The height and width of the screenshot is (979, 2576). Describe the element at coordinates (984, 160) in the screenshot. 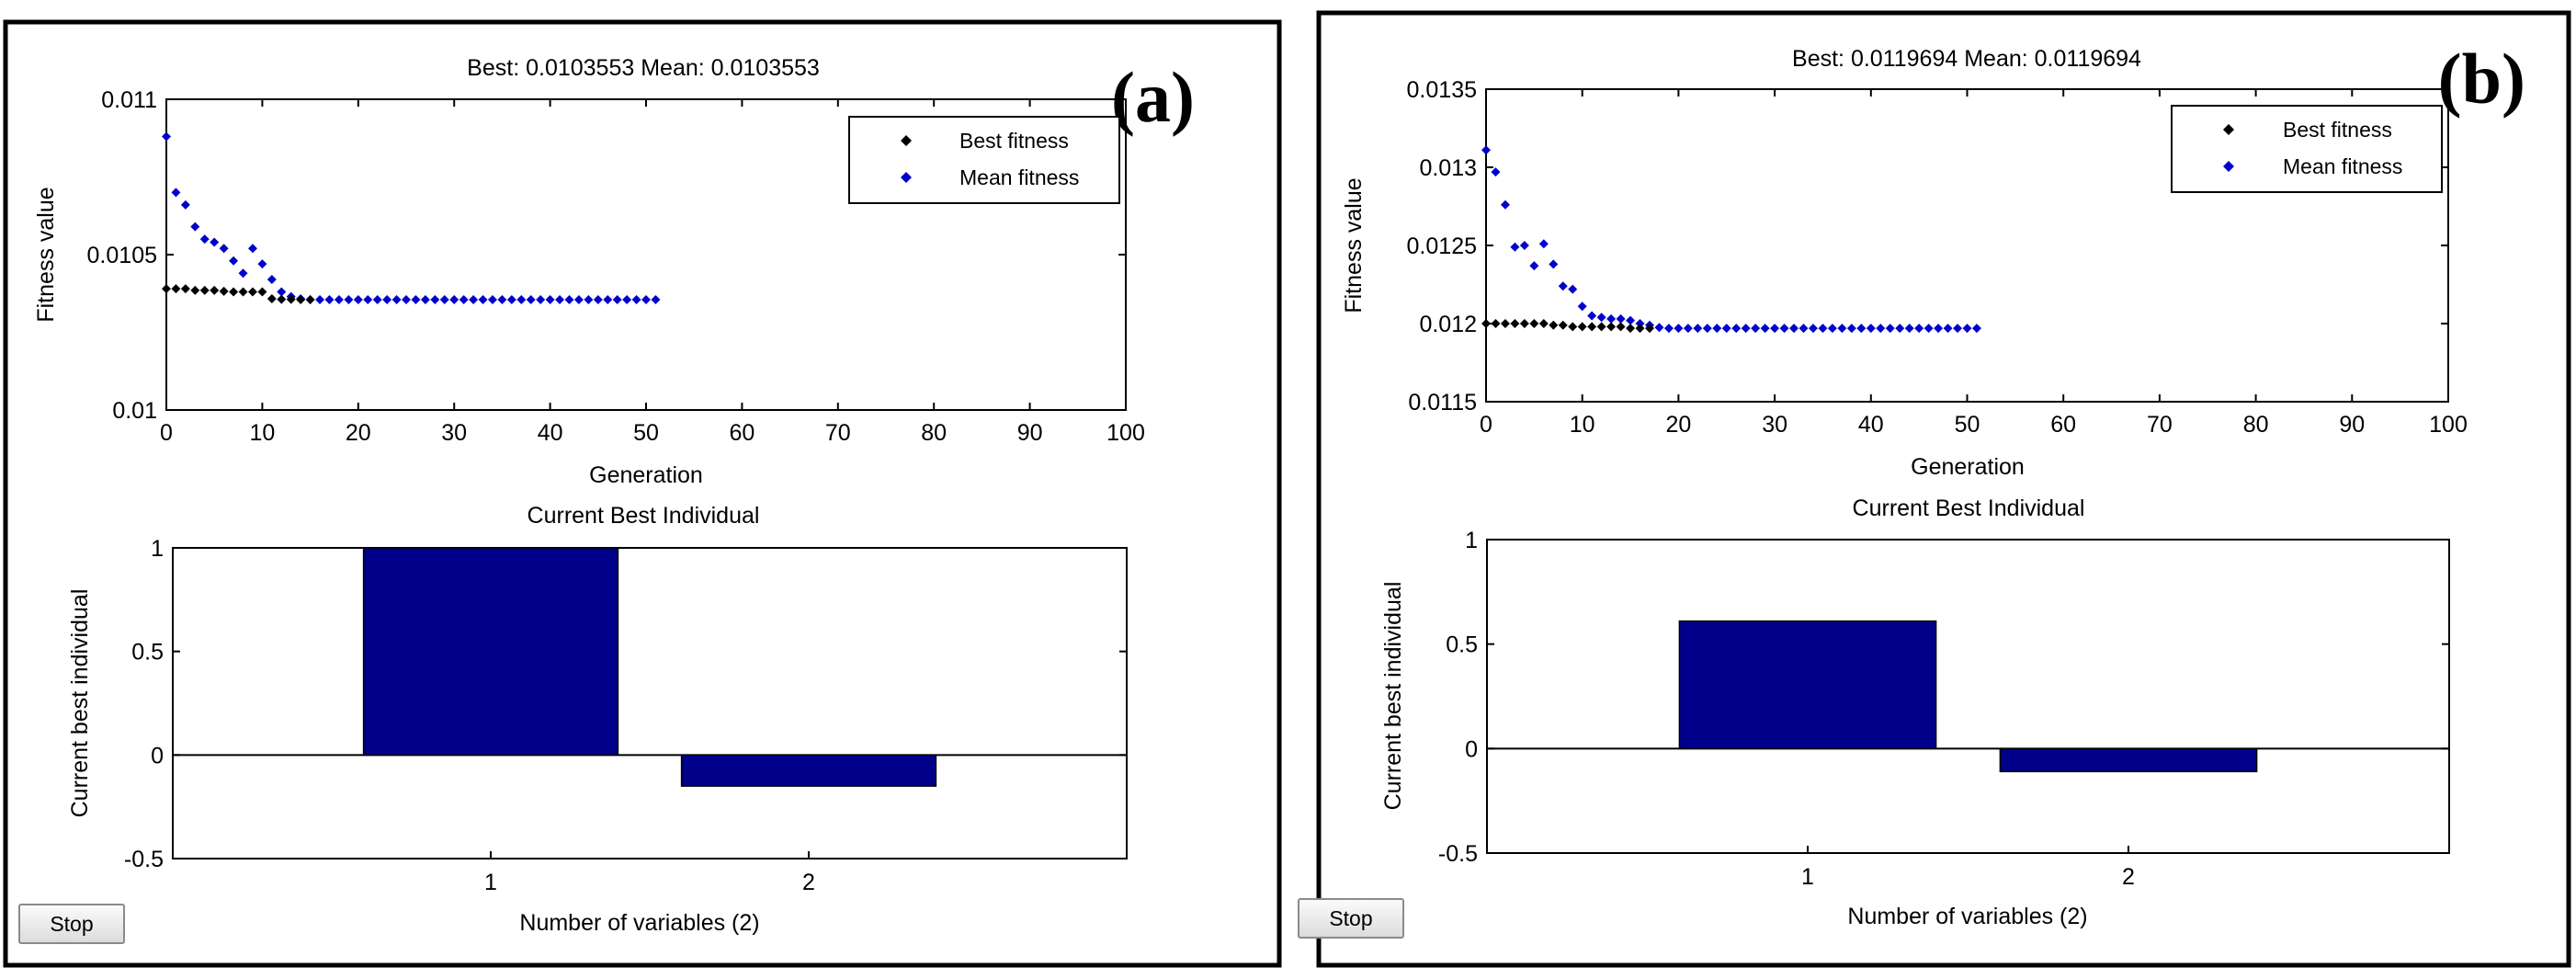

I see `fitness-legend: Best fitness Mean fitness` at that location.